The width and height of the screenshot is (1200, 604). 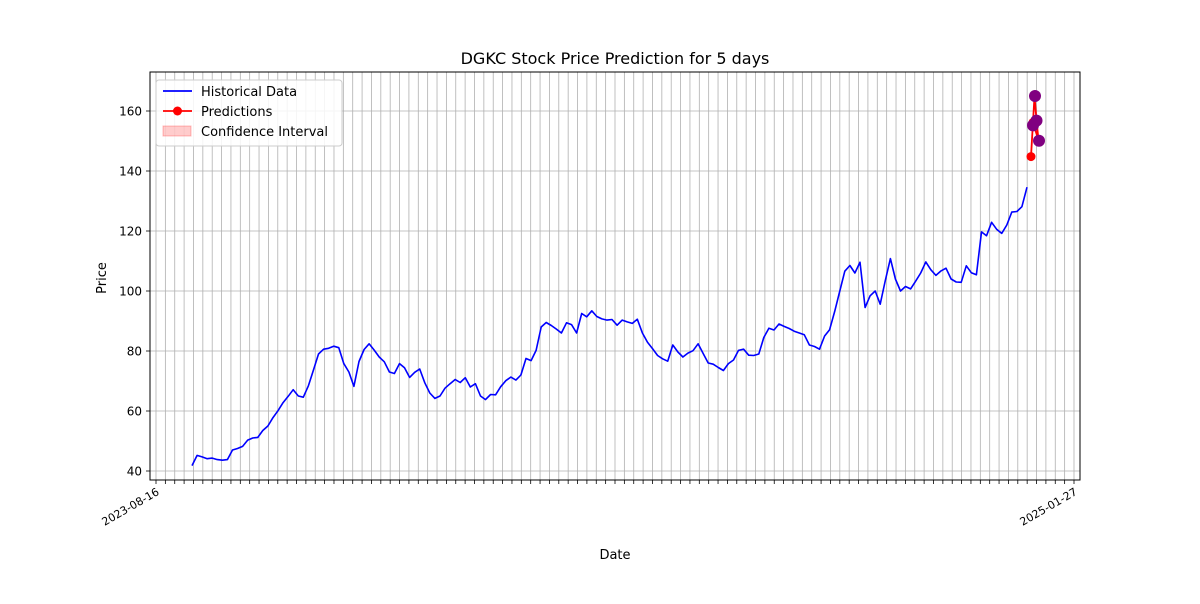 What do you see at coordinates (177, 111) in the screenshot?
I see `legend-predictions-marker` at bounding box center [177, 111].